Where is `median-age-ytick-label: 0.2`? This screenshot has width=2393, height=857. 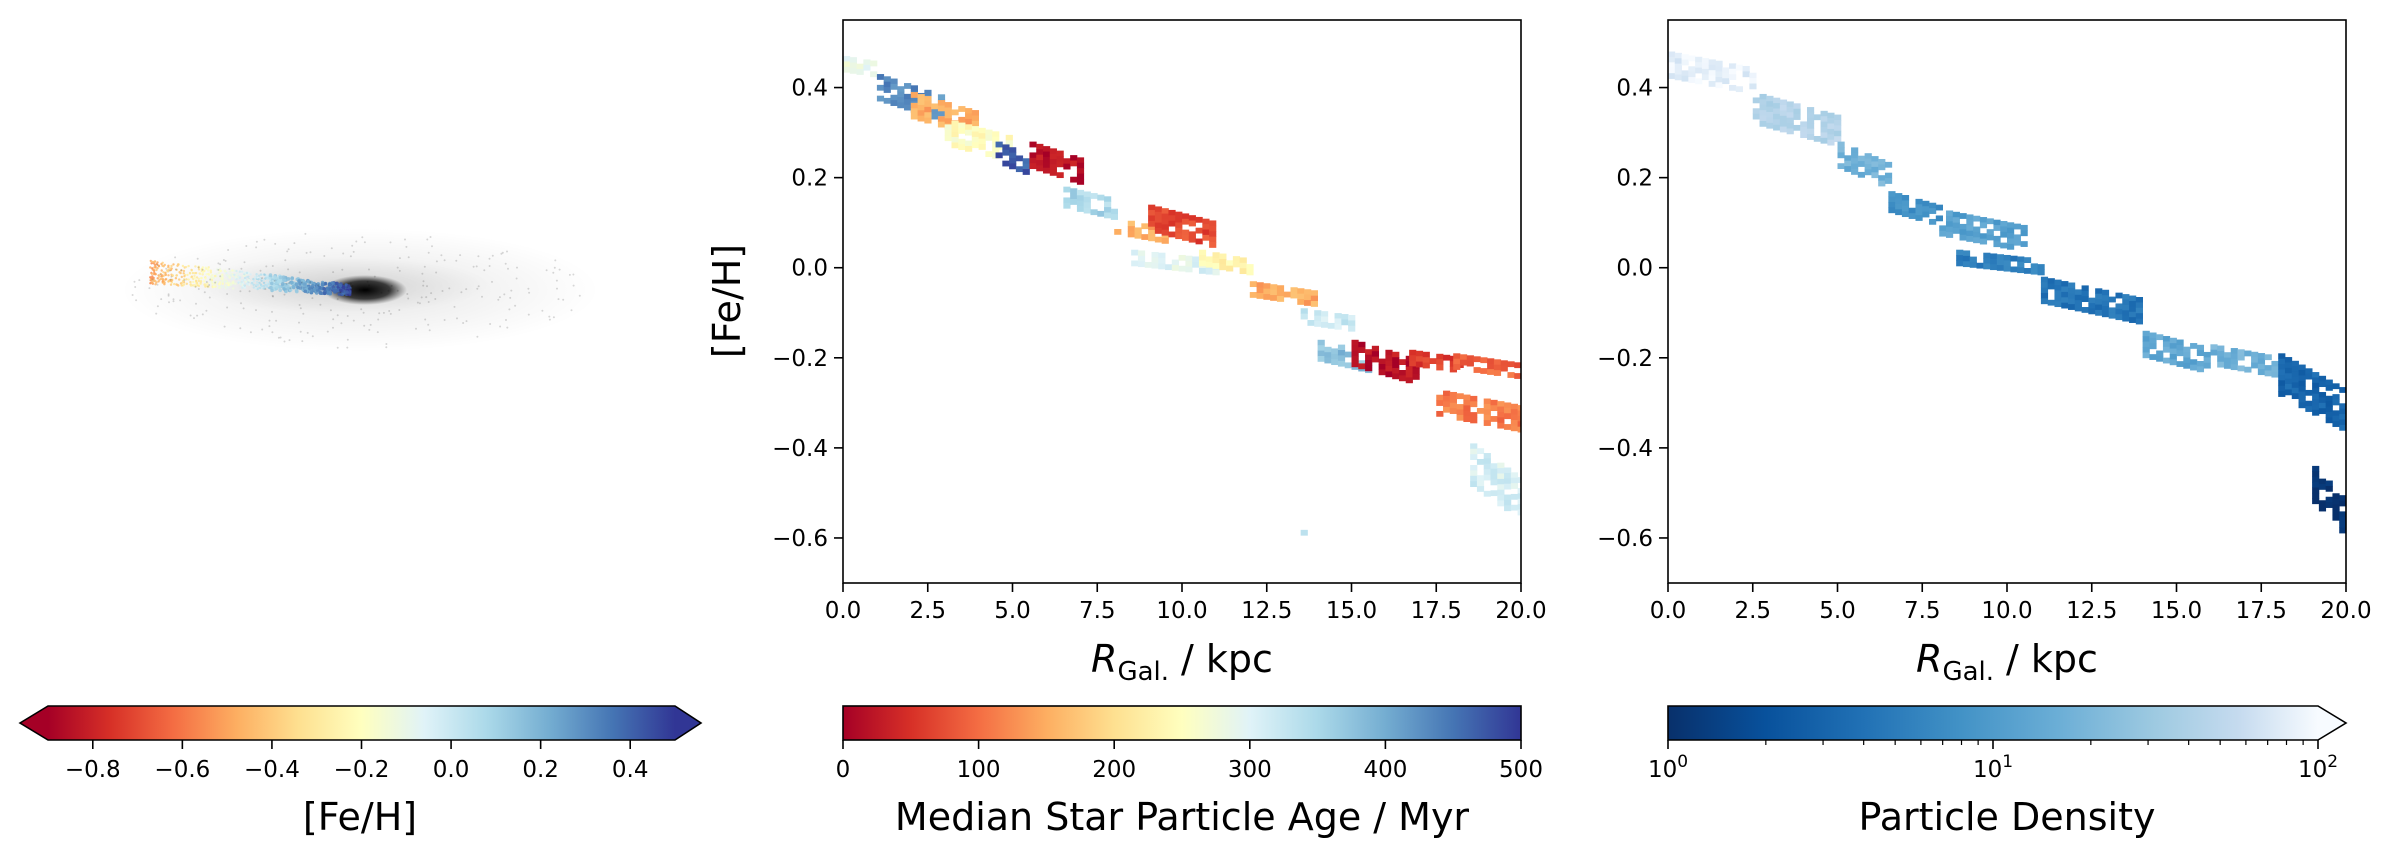
median-age-ytick-label: 0.2 is located at coordinates (809, 179).